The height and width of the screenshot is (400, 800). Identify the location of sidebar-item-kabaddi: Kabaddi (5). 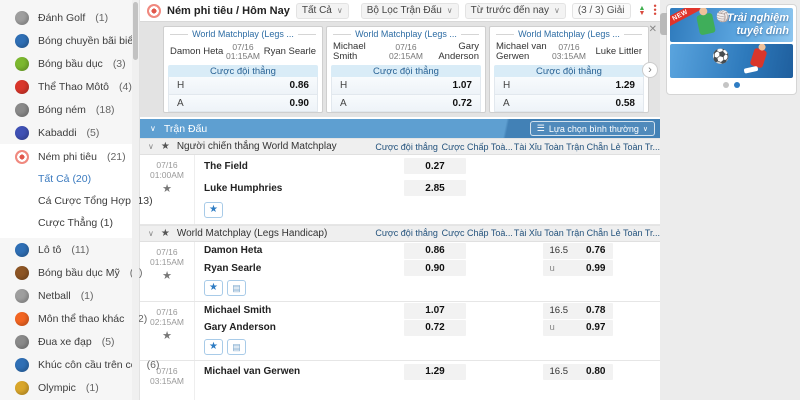
(69, 132).